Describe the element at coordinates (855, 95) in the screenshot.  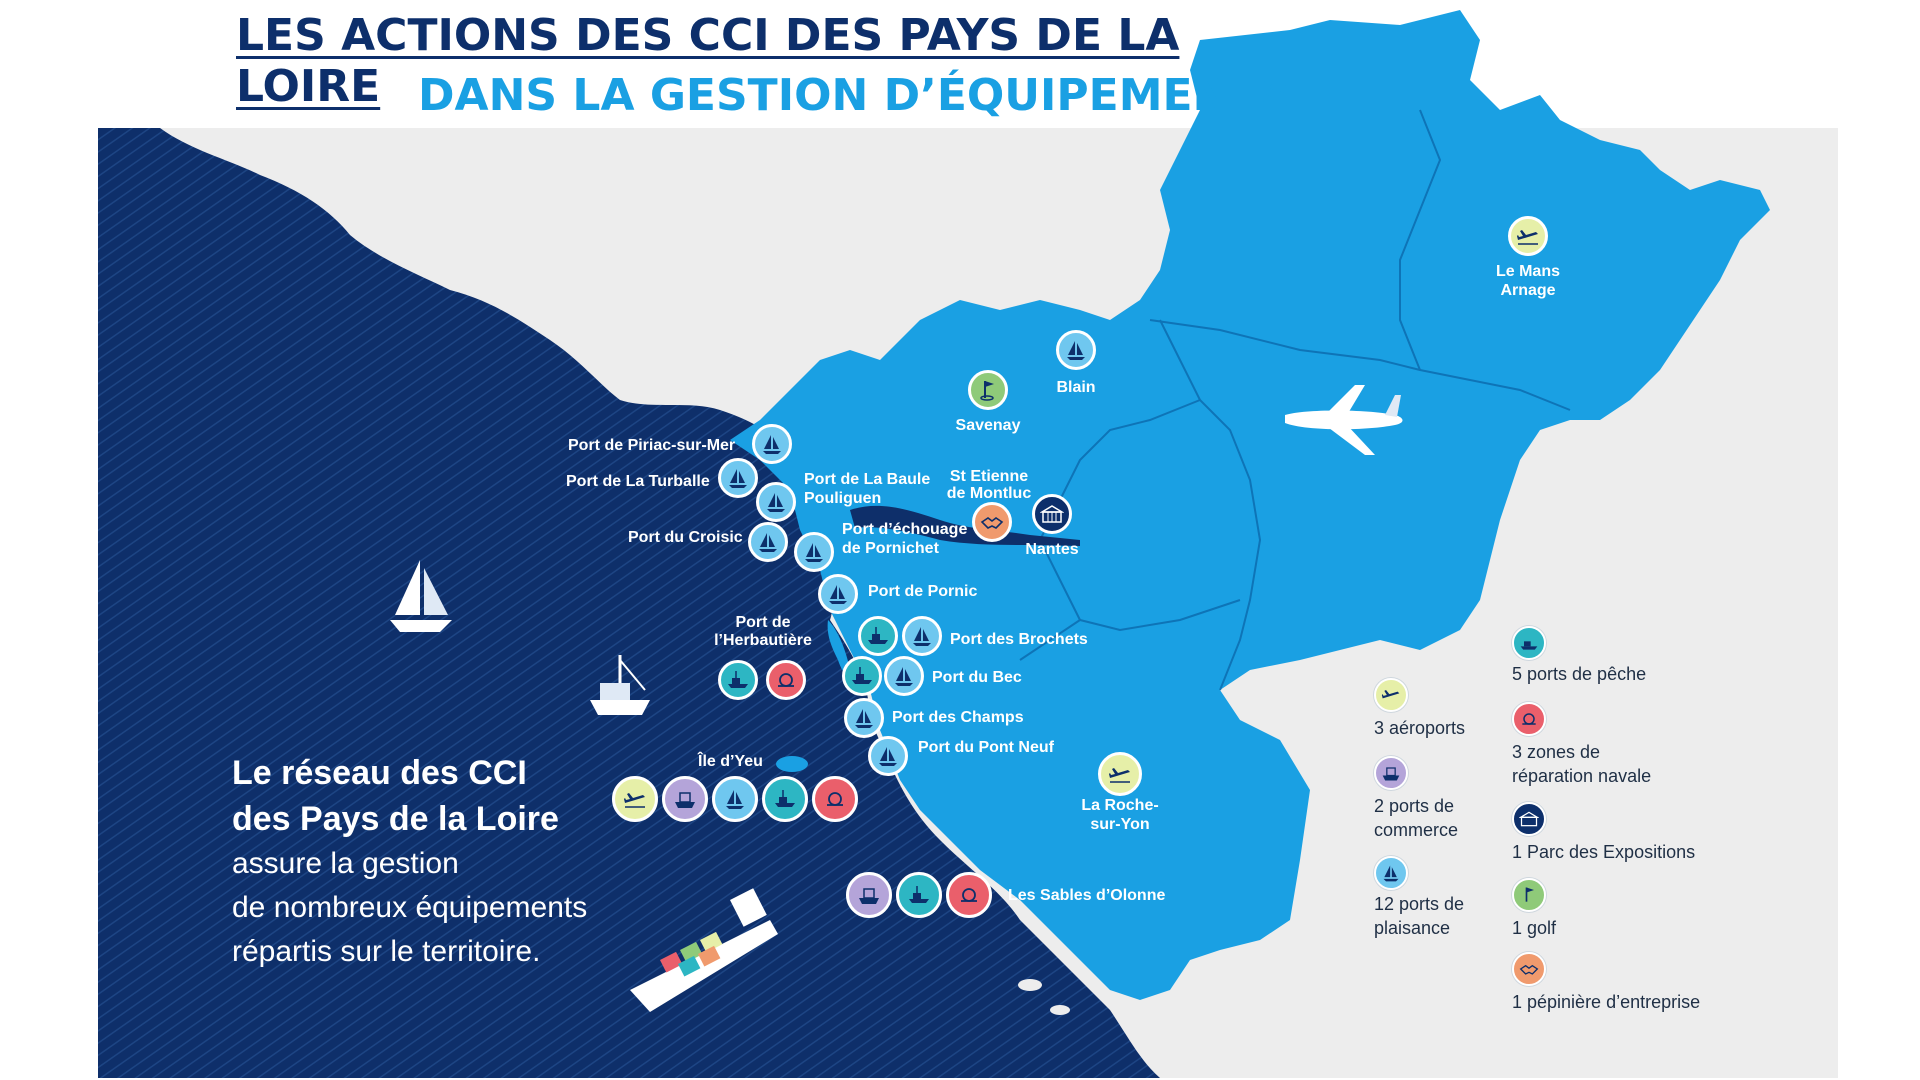
I see `title-line-2: DANS LA GESTION D’ÉQUIPEMENTS` at that location.